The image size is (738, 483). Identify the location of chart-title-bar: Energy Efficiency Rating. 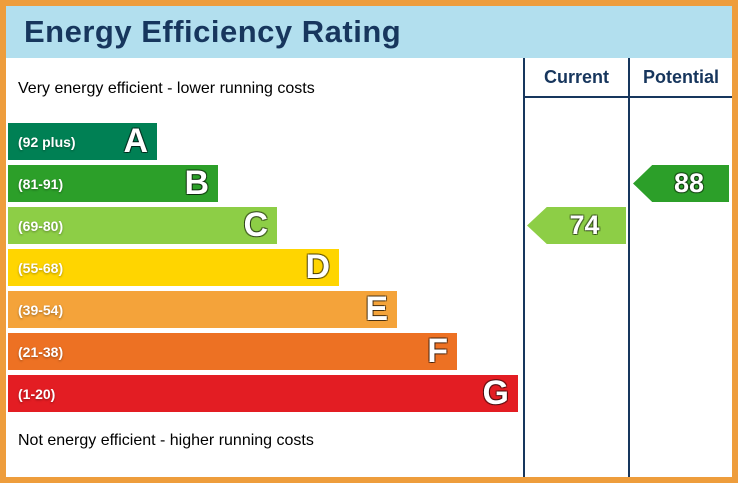
(369, 32).